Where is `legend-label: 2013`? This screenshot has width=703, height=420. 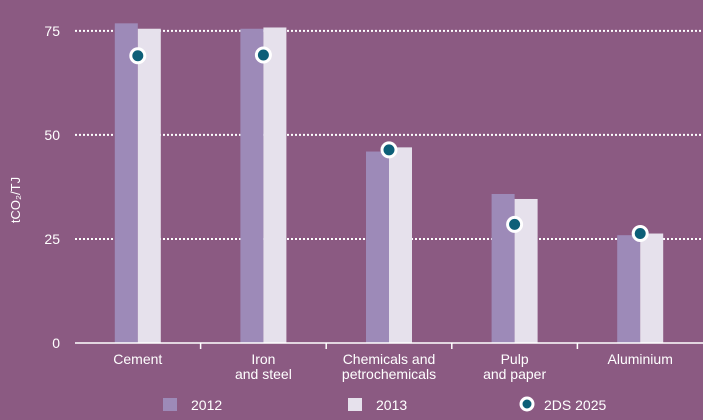 legend-label: 2013 is located at coordinates (391, 405).